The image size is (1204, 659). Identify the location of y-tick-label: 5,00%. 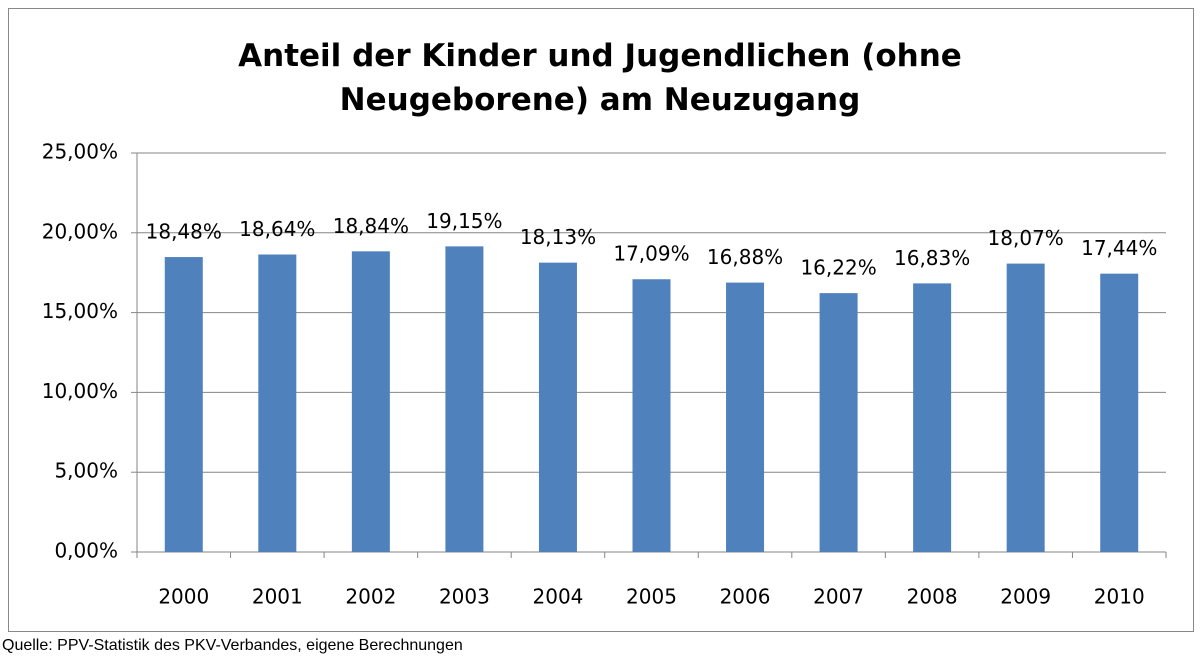
(86, 471).